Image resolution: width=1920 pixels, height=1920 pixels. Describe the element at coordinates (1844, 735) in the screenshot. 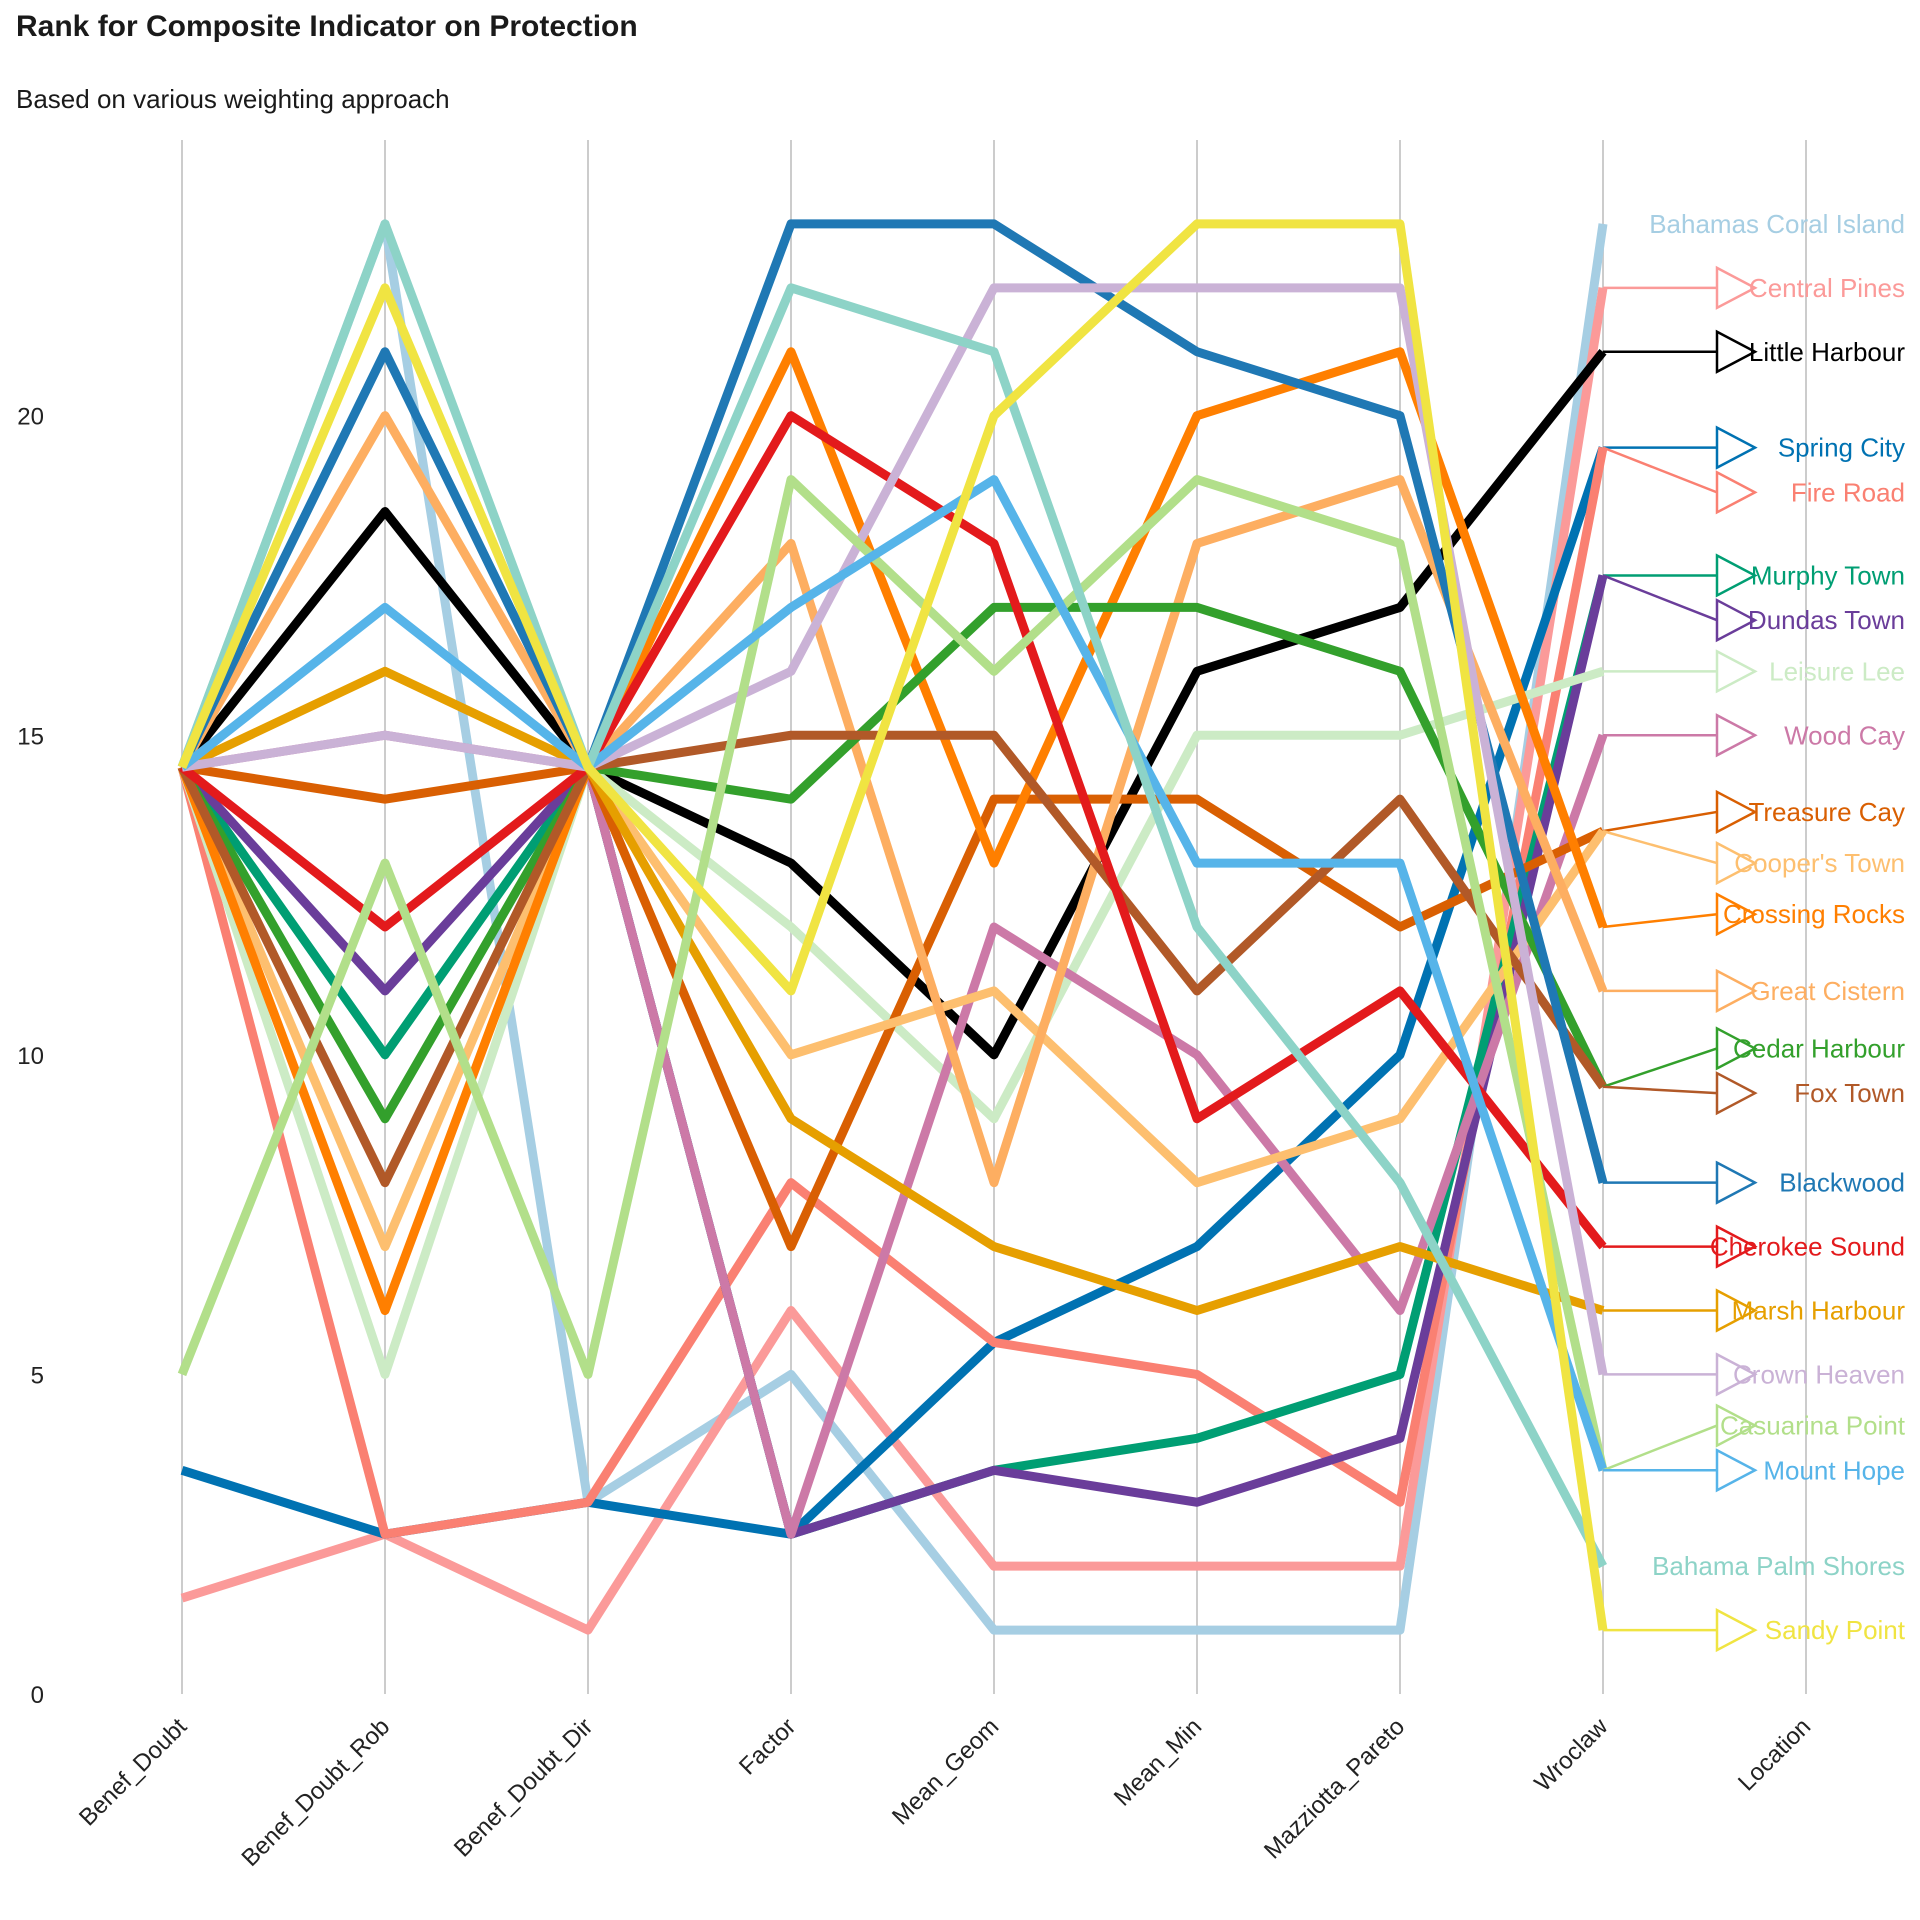

I see `series-label-wood-cay: Wood Cay` at that location.